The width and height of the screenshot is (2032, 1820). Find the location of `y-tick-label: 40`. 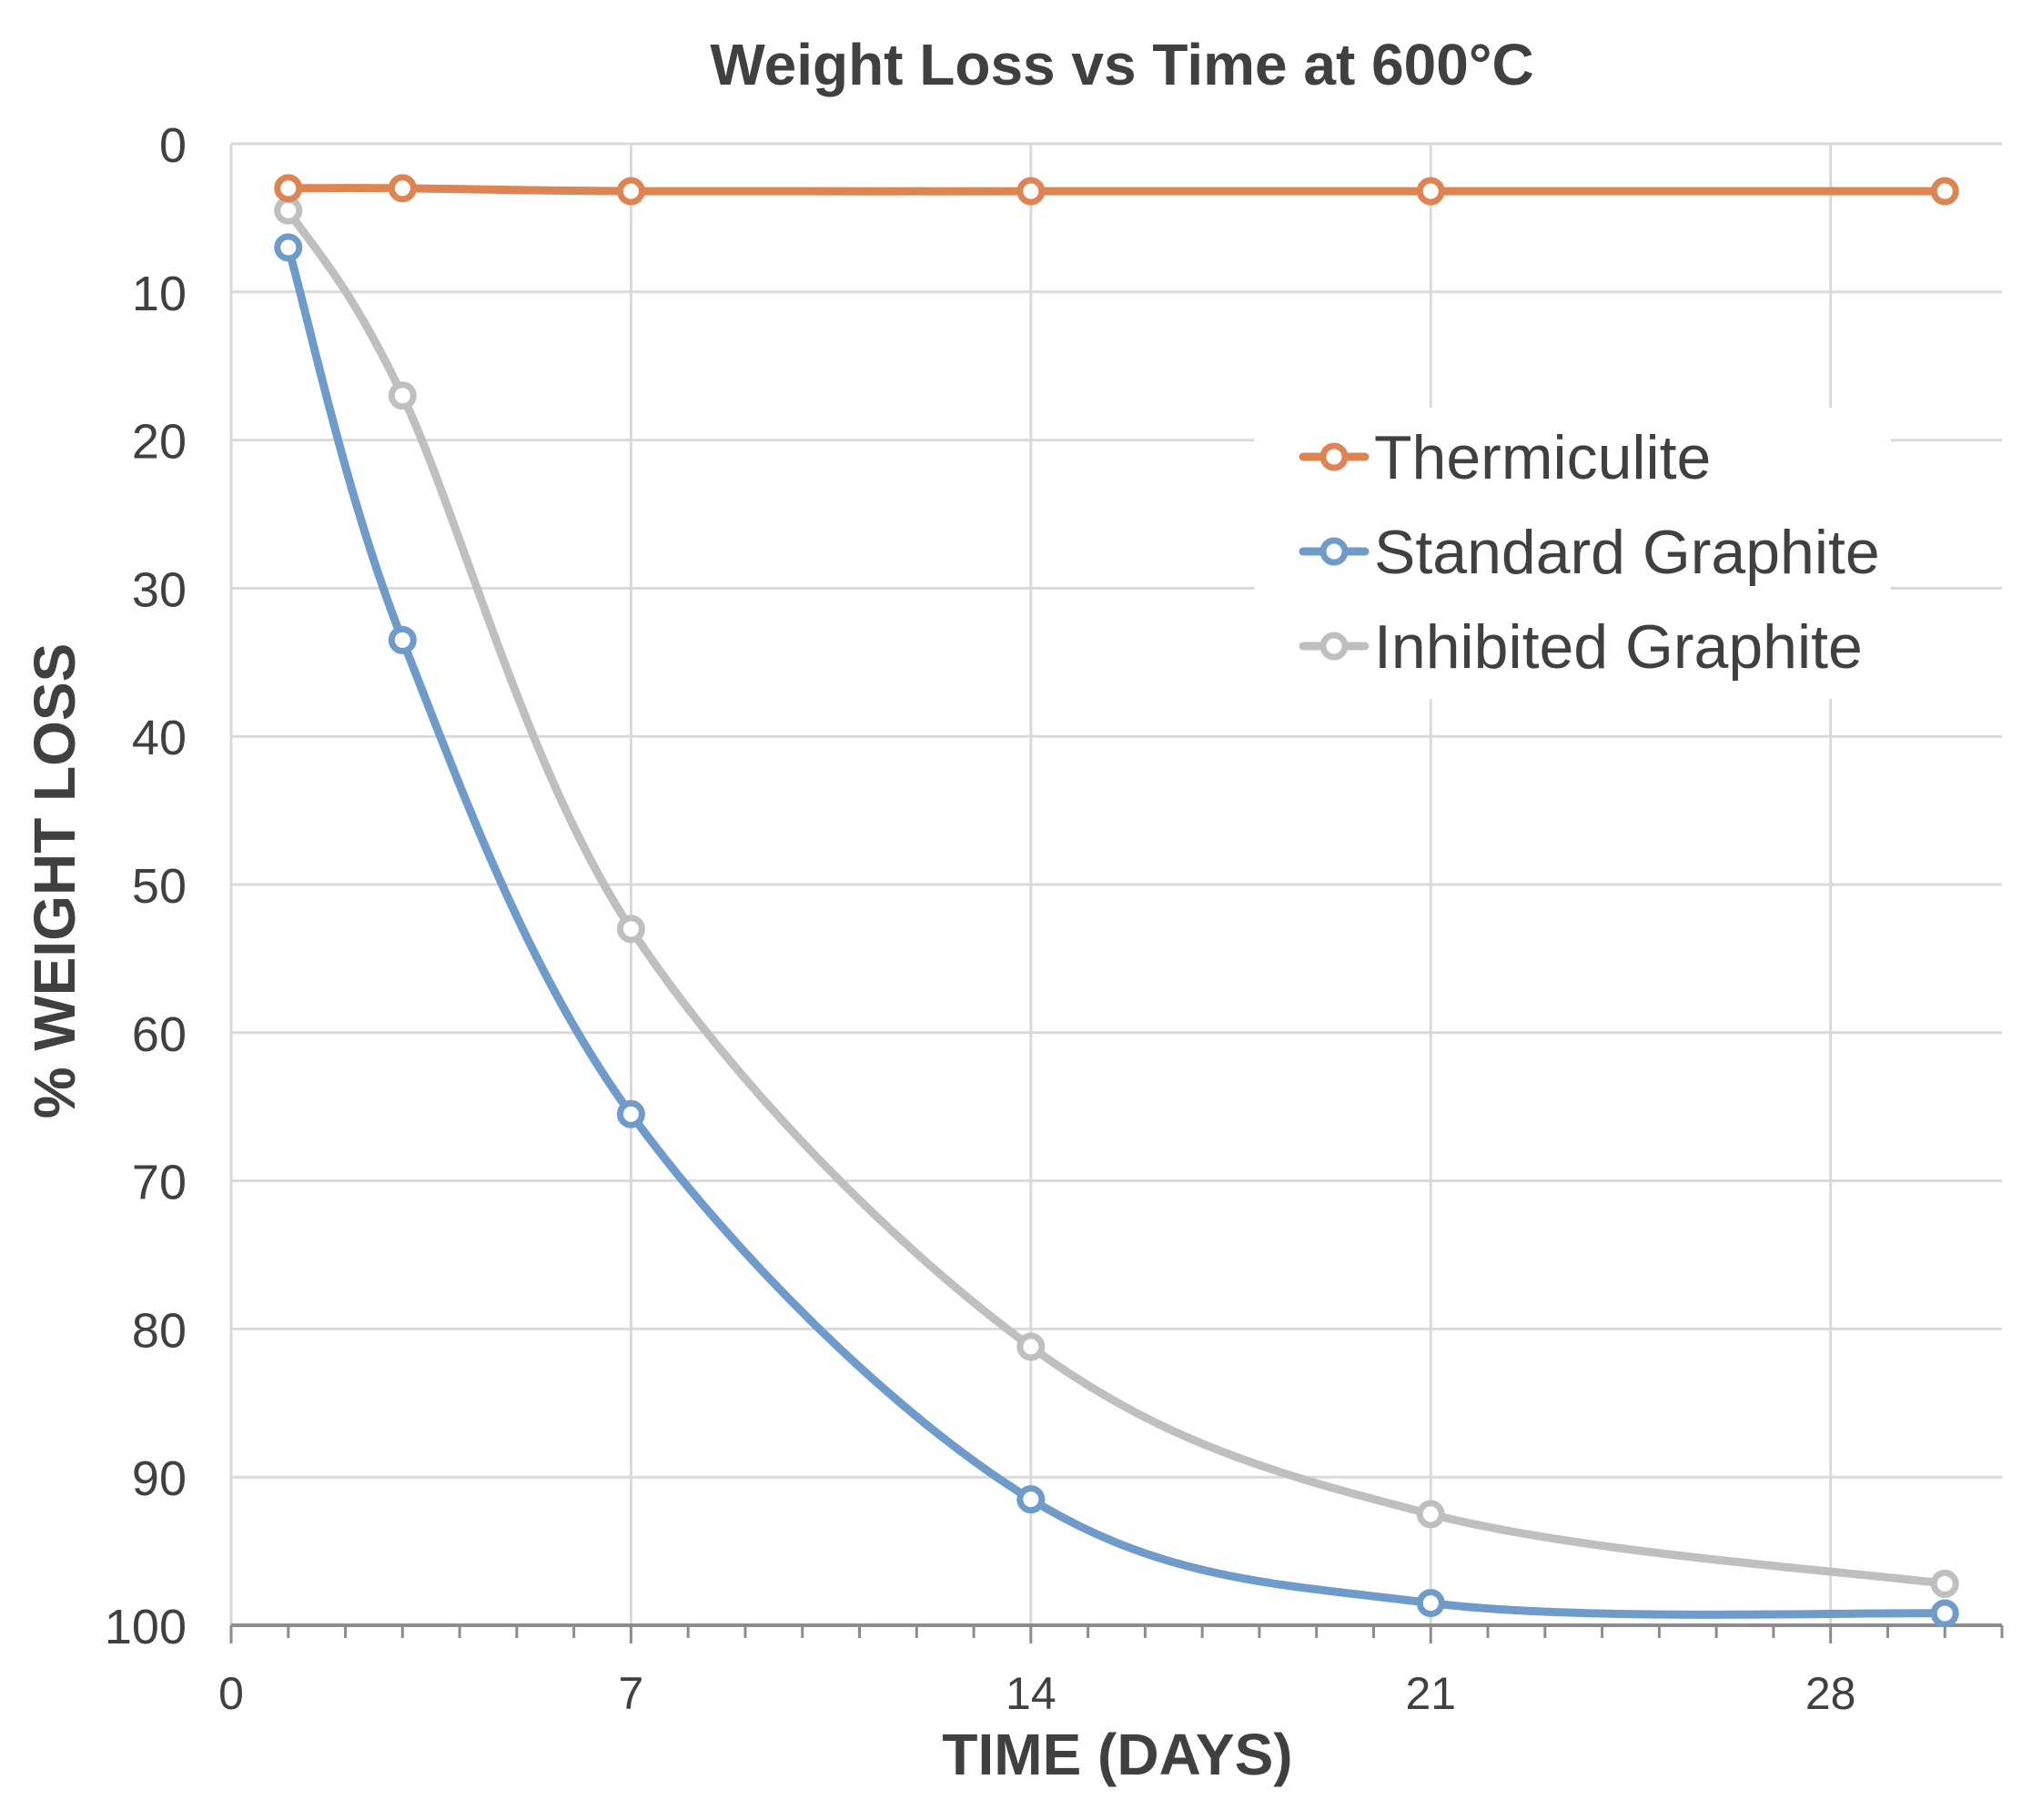

y-tick-label: 40 is located at coordinates (159, 738).